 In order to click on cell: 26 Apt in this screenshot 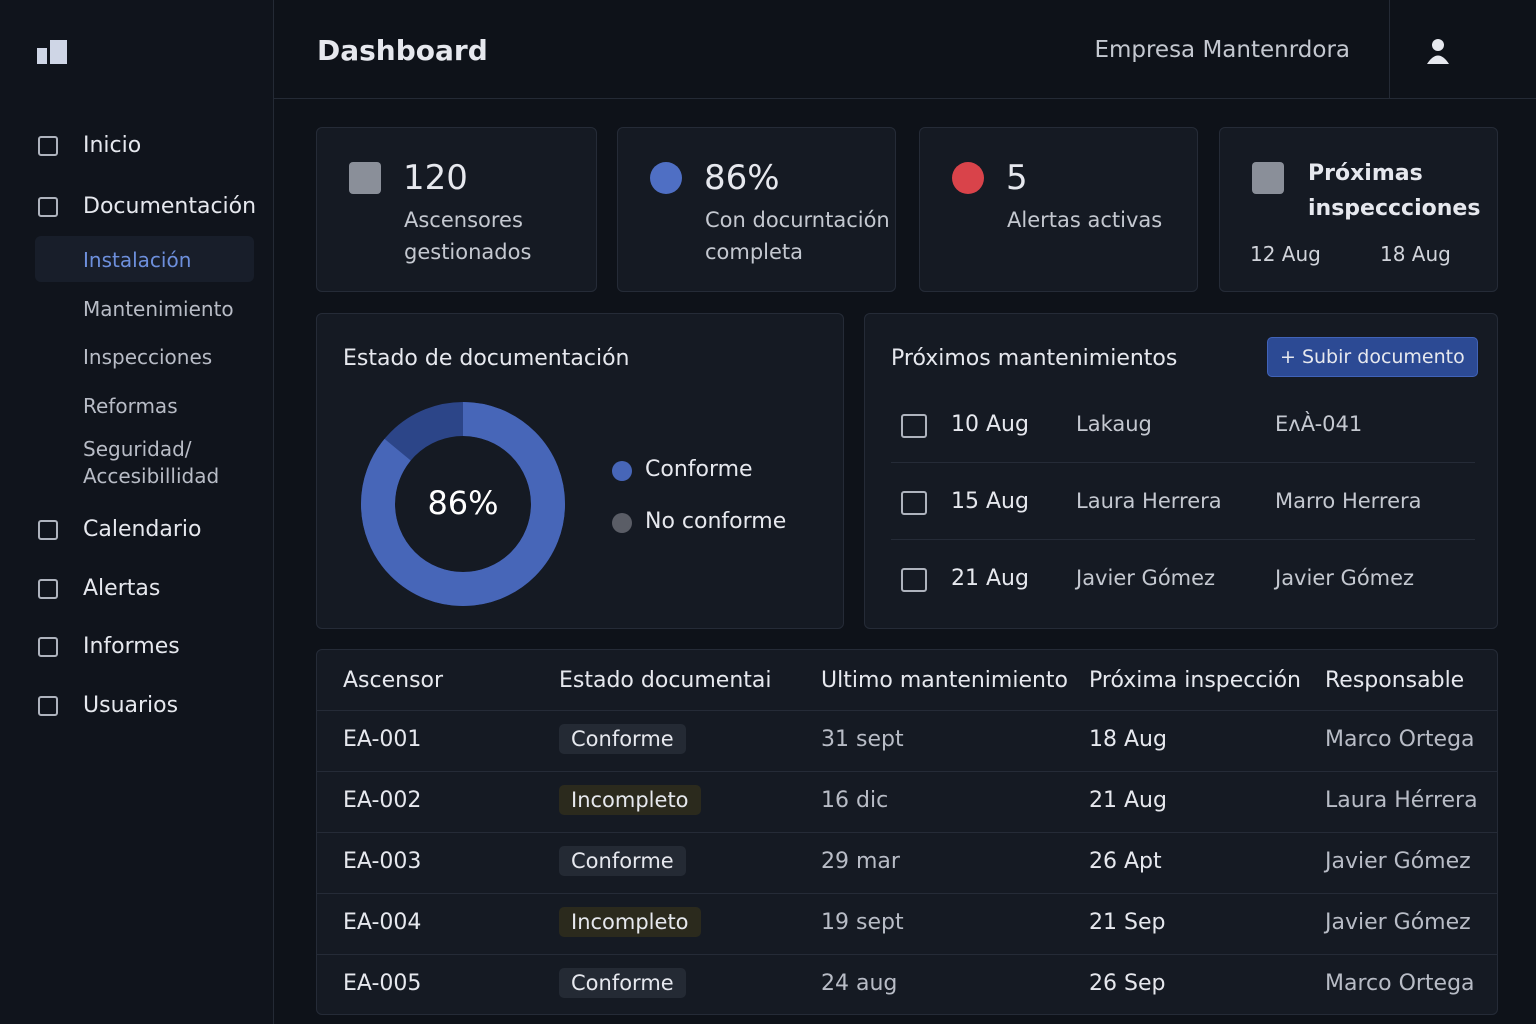, I will do `click(1125, 861)`.